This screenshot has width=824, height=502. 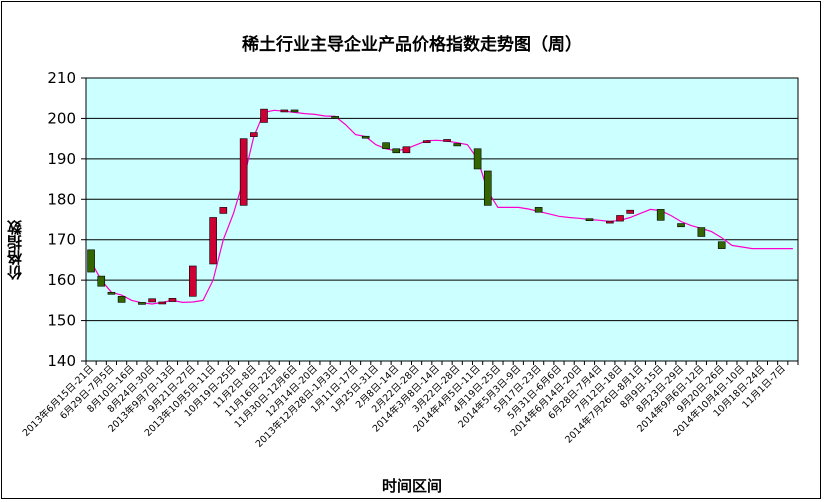 I want to click on y-tick-label: 170, so click(x=61, y=240).